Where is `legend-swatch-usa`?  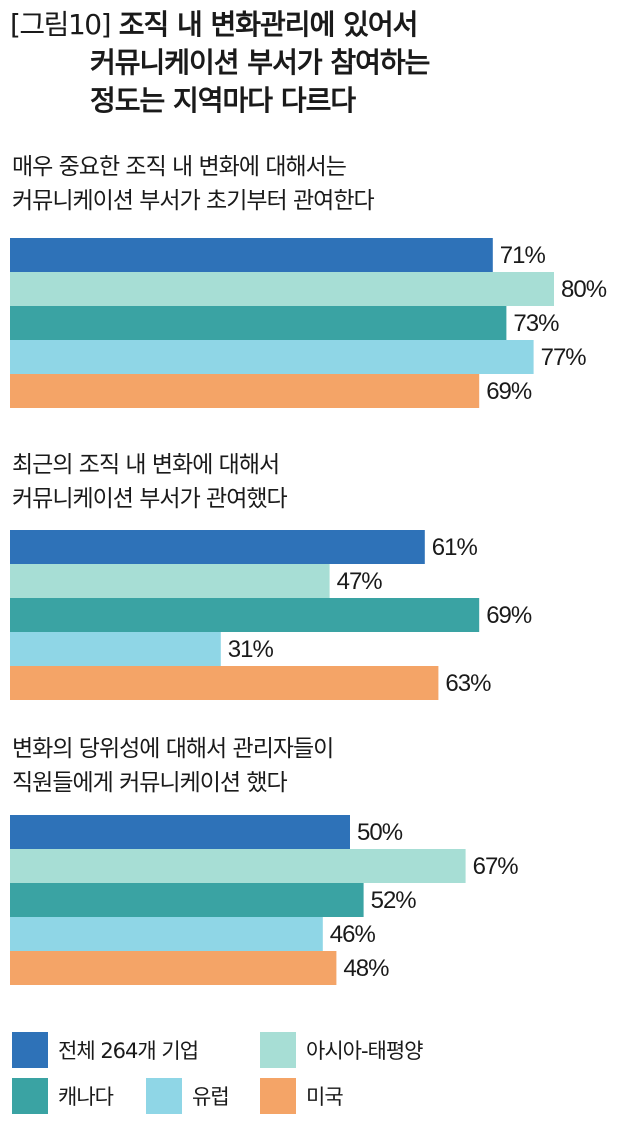
legend-swatch-usa is located at coordinates (278, 1096).